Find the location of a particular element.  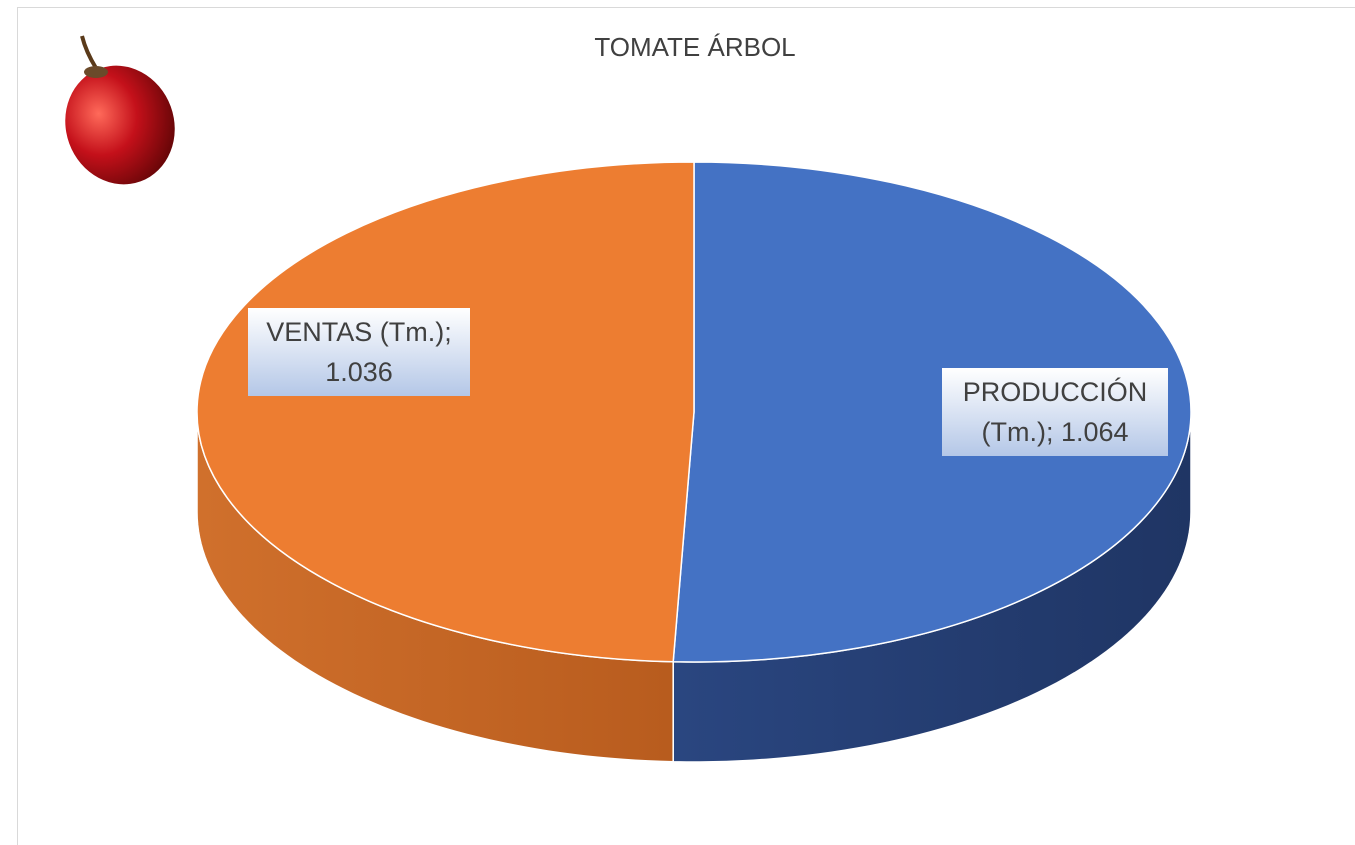

data-label: PRODUCCIÓN (Tm.); 1.064 is located at coordinates (1055, 412).